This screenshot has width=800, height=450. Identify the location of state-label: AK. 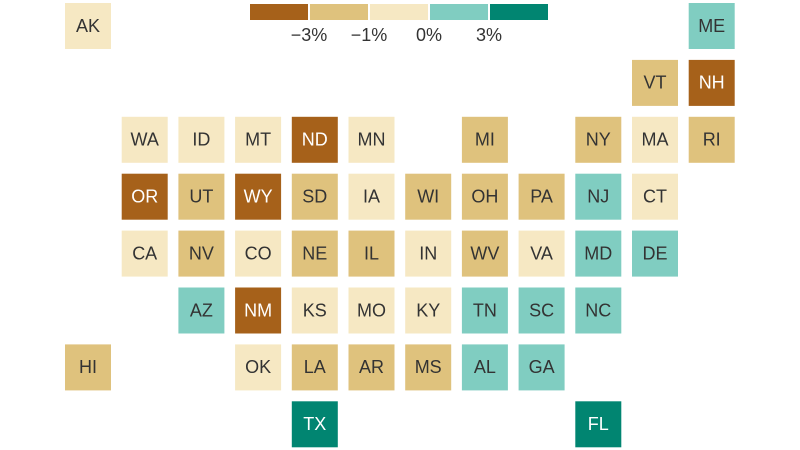
(88, 26).